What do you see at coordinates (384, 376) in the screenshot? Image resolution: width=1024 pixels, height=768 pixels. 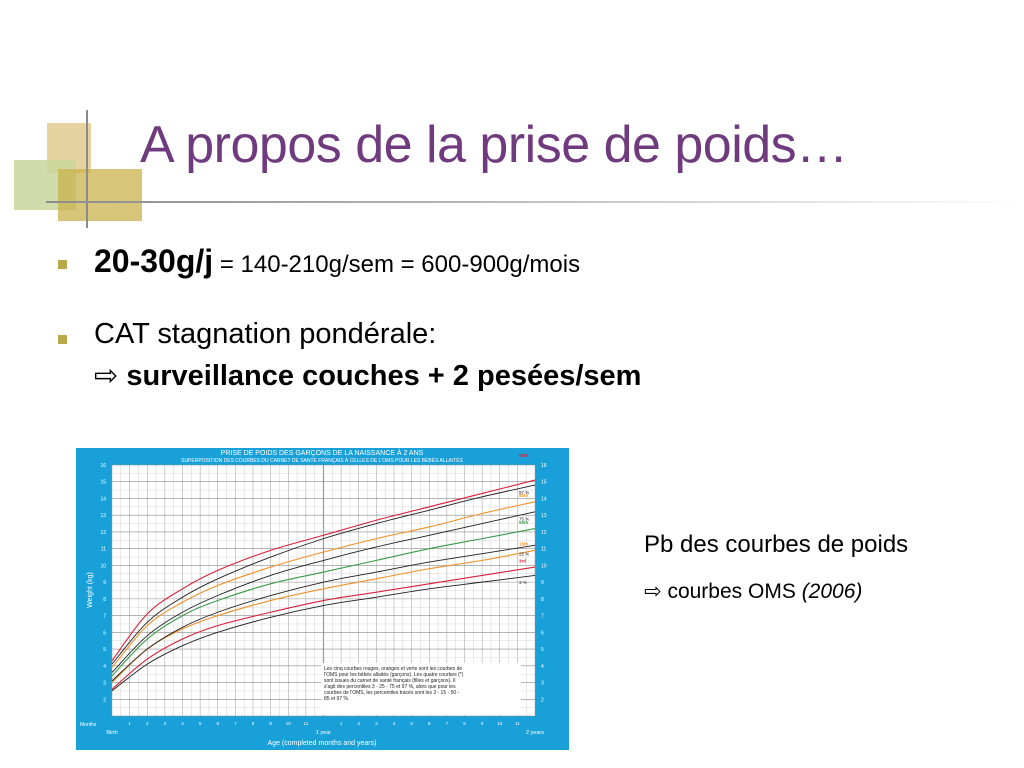 I see `stagnation-action-text: surveillance couches + 2 pesées/sem` at bounding box center [384, 376].